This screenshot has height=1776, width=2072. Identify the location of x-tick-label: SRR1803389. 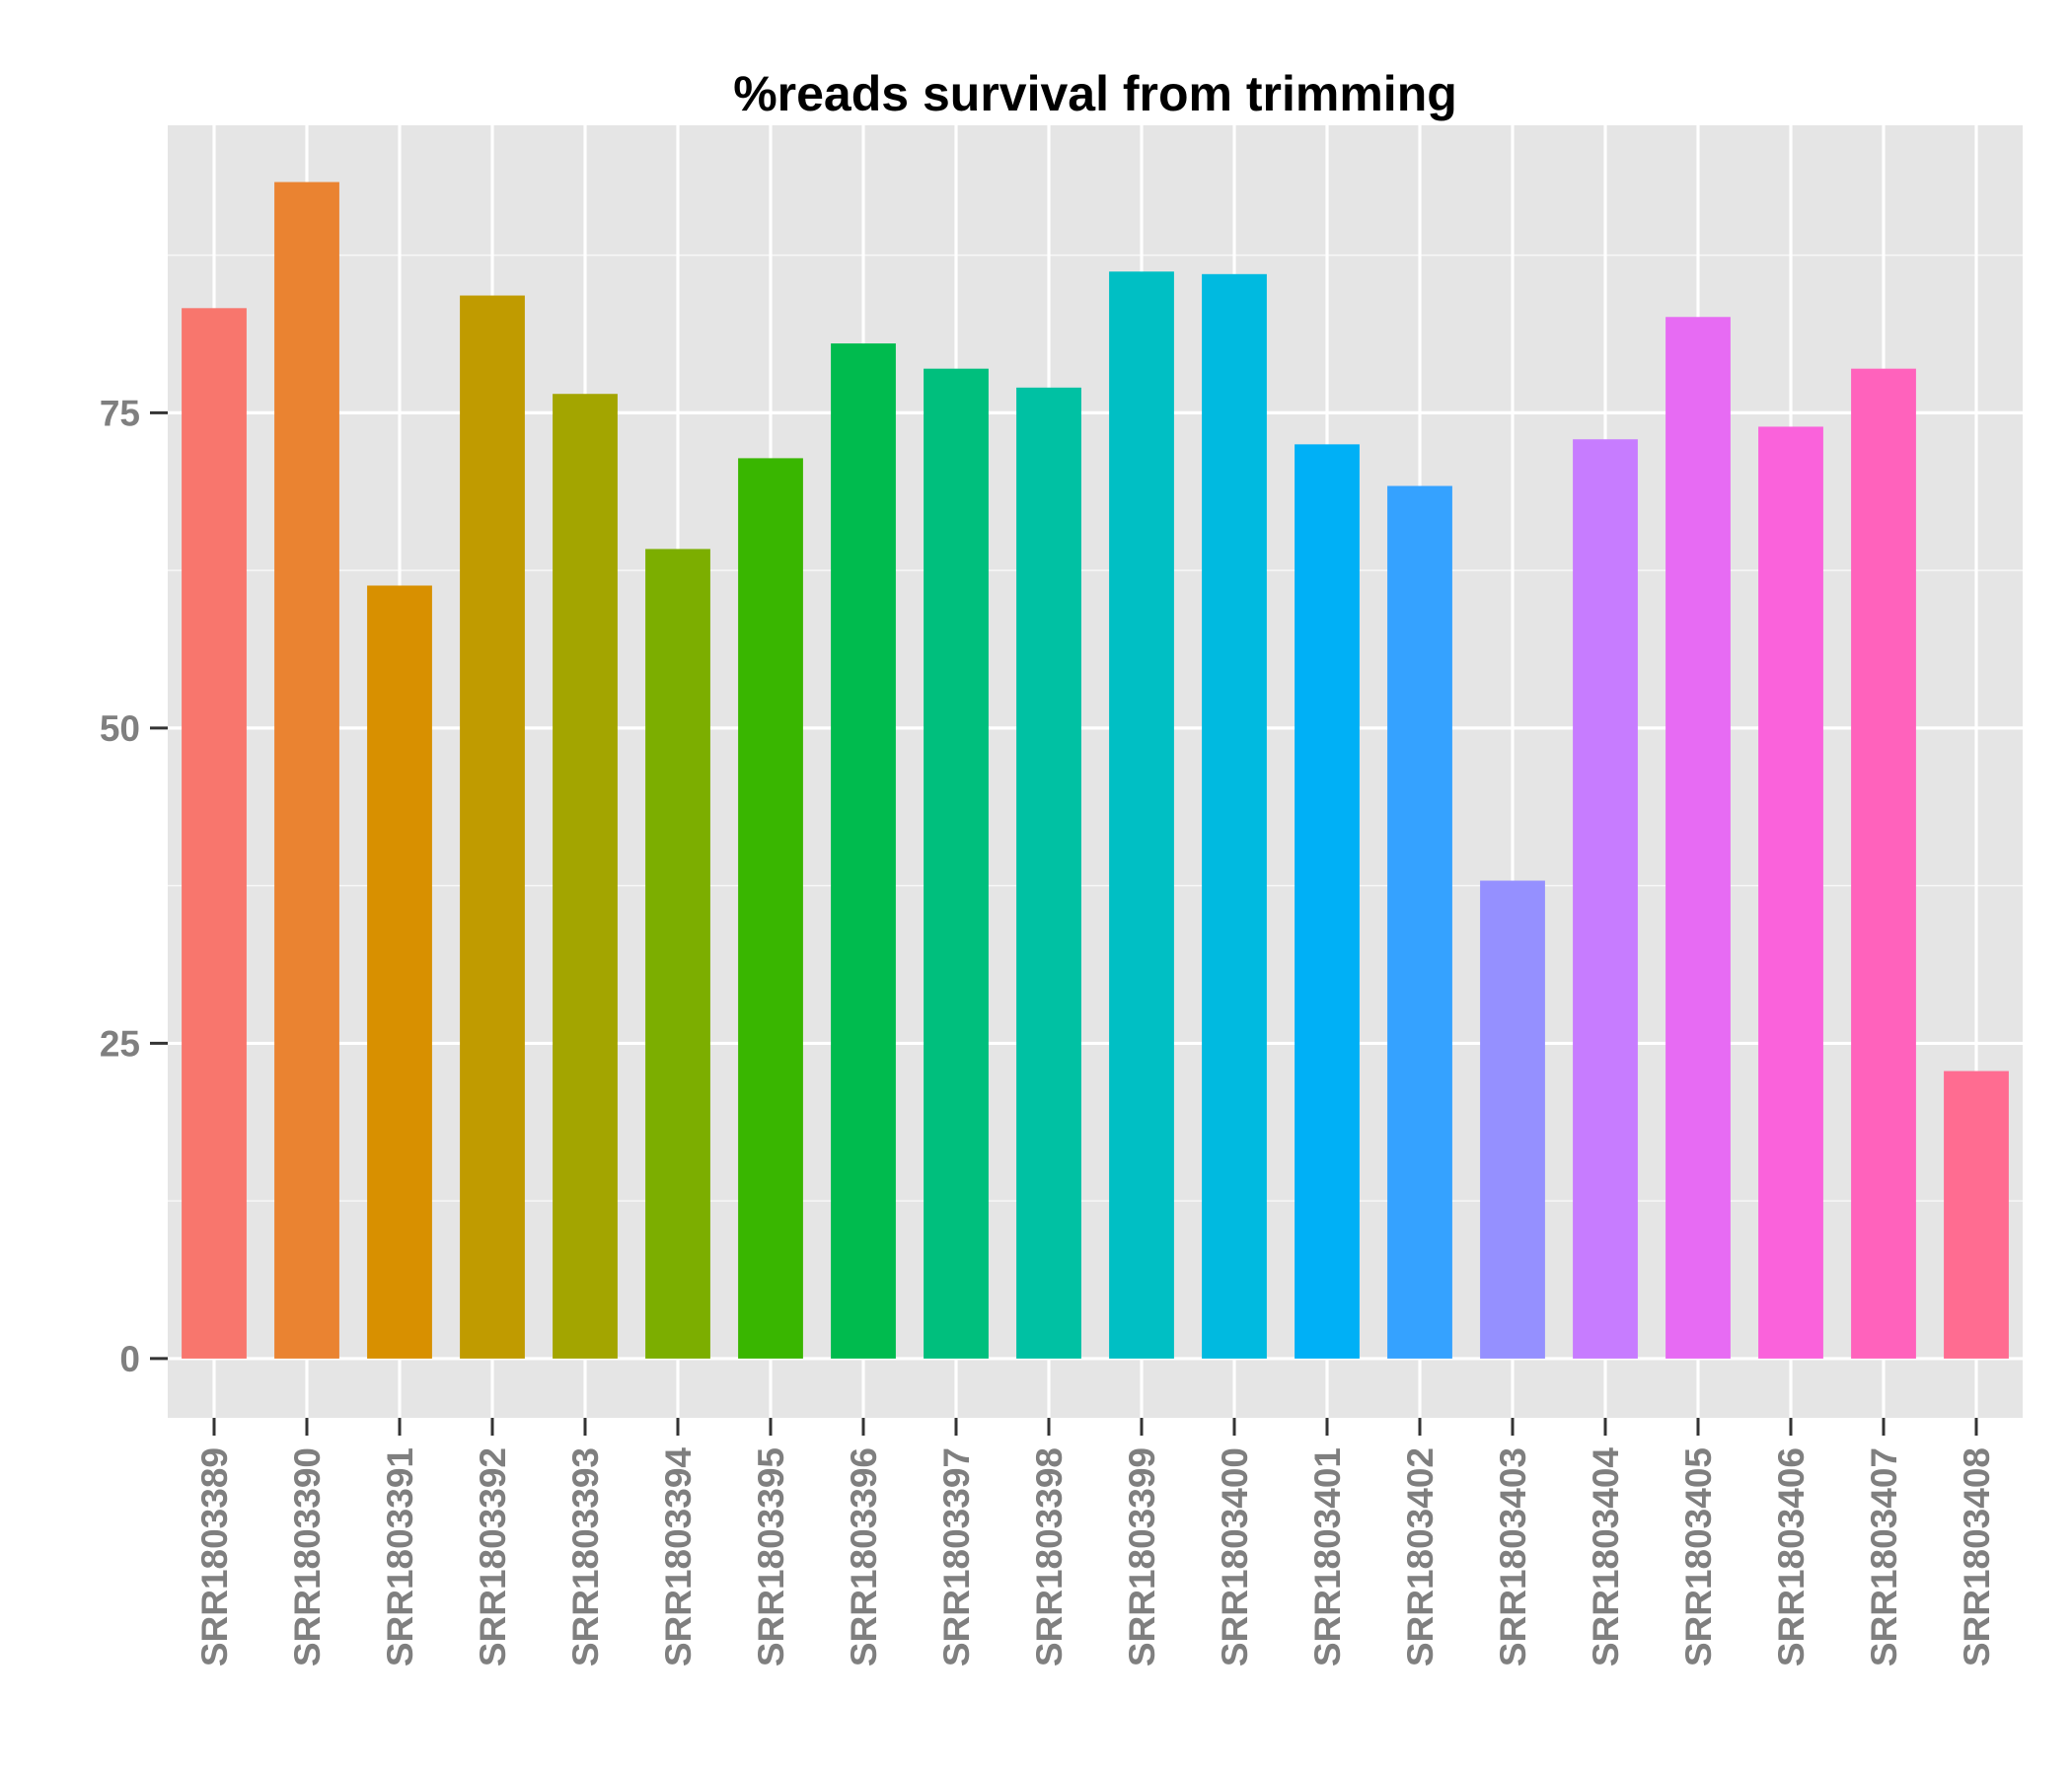
(215, 1557).